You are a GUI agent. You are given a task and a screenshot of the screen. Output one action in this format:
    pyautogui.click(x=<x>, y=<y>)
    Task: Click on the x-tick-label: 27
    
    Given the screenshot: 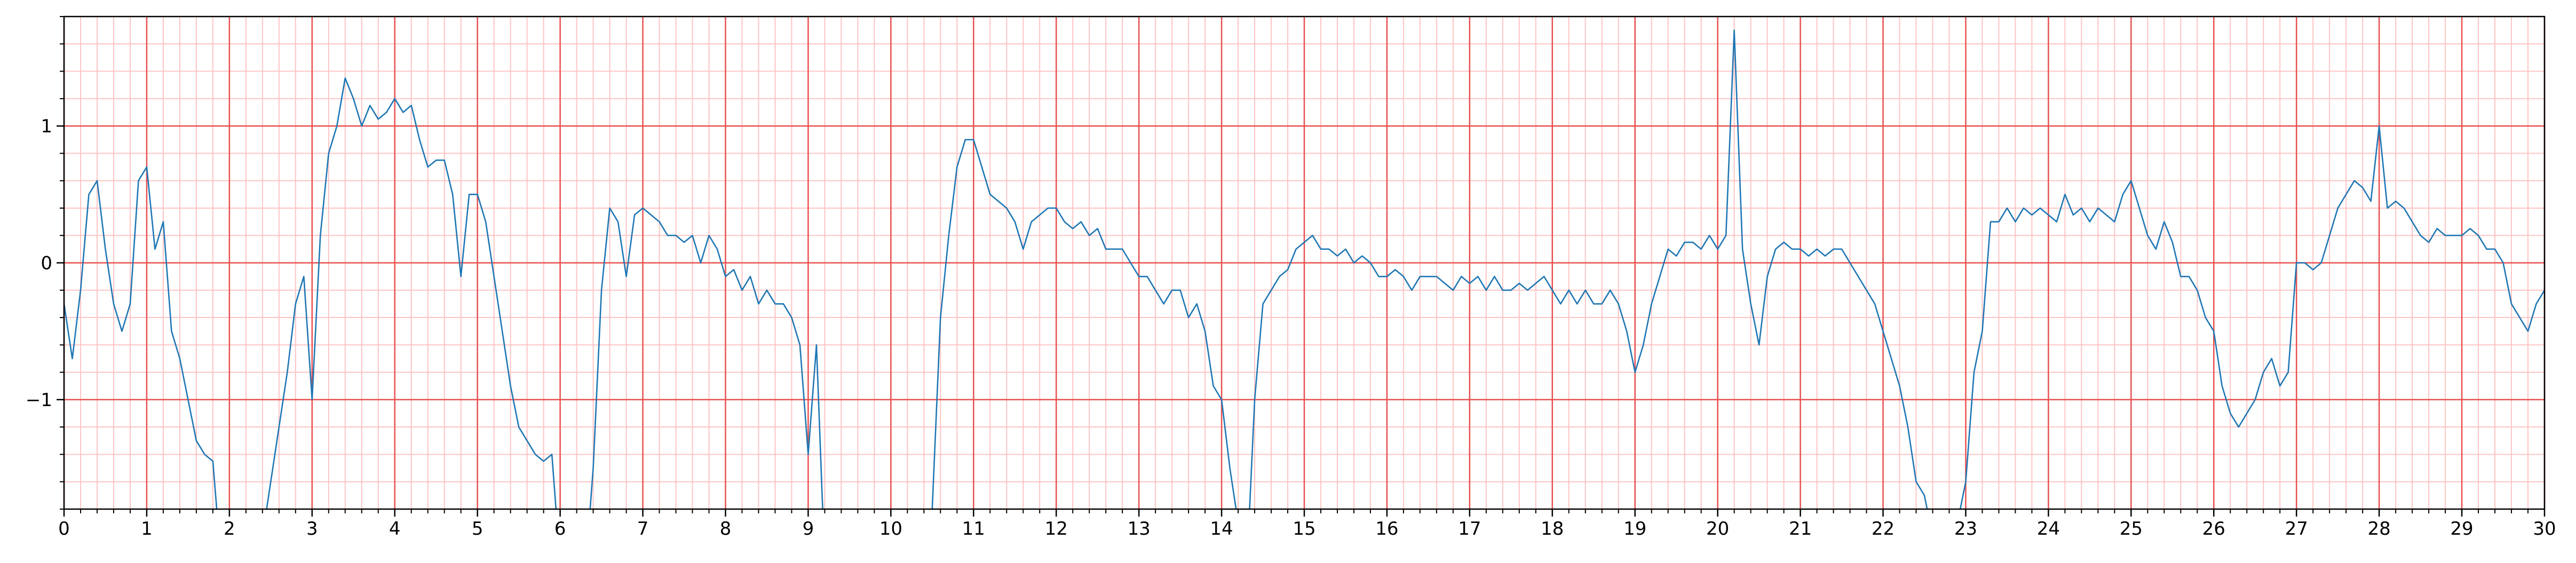 What is the action you would take?
    pyautogui.click(x=2296, y=529)
    